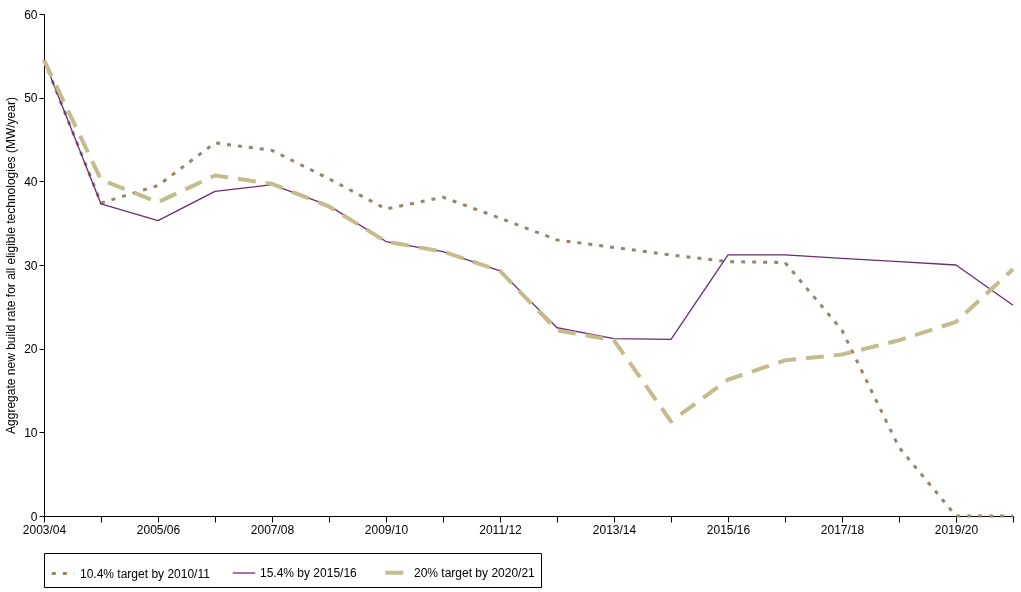 The image size is (1021, 592). What do you see at coordinates (309, 573) in the screenshot?
I see `legend-label: 15.4% by 2015/16` at bounding box center [309, 573].